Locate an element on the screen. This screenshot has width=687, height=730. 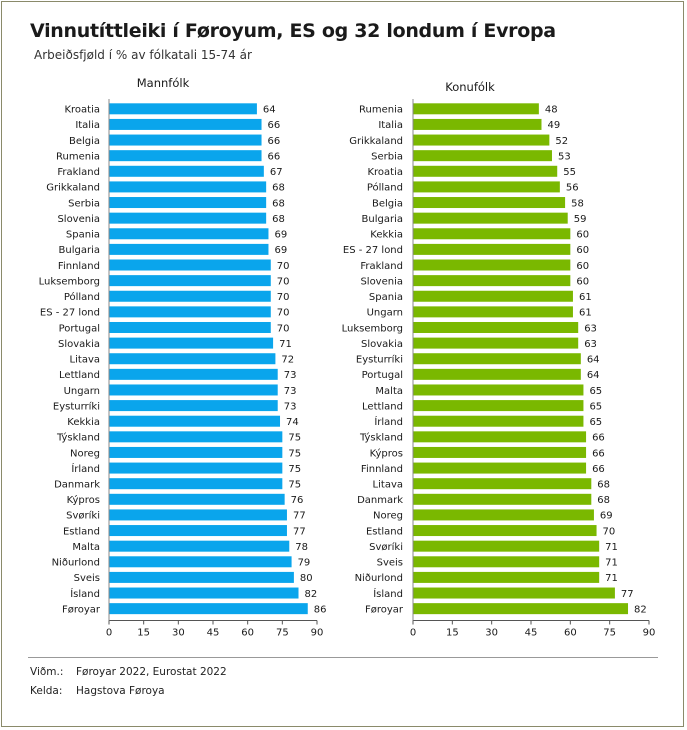
women-value-label: 61 is located at coordinates (585, 313).